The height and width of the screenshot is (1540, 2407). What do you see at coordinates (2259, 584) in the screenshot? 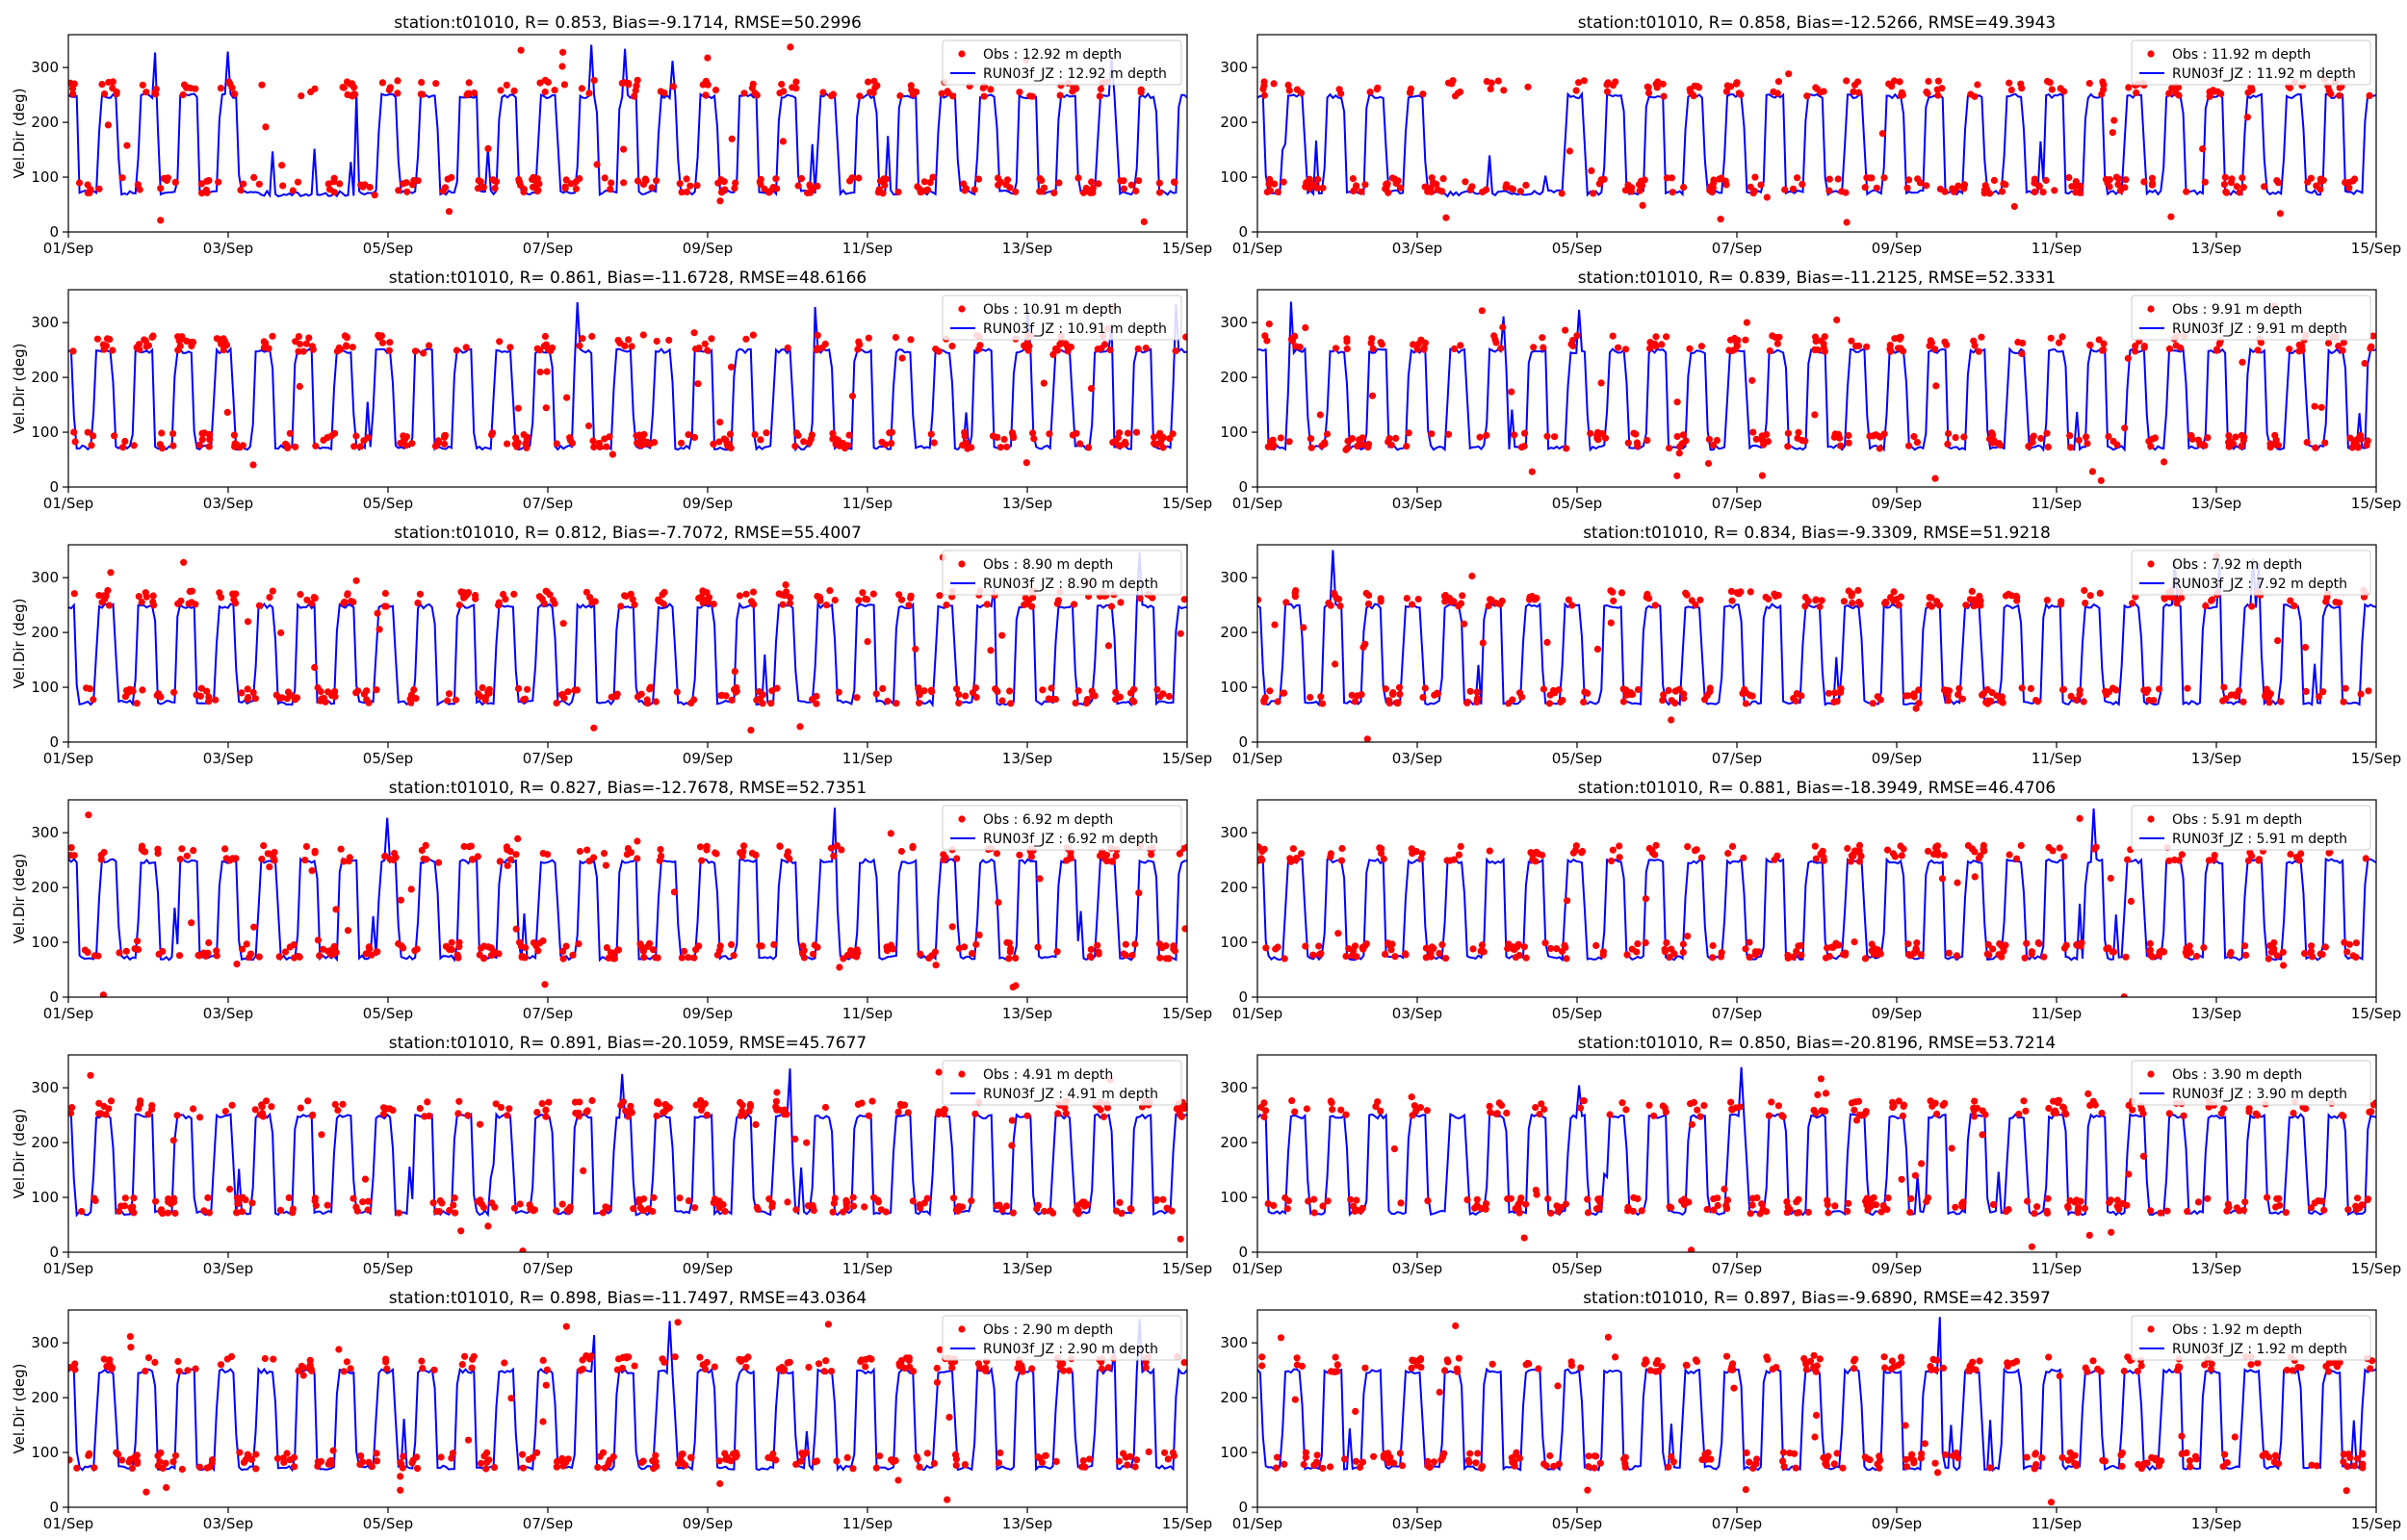
I see `legend-model-label: RUN03f_JZ : 7.92 m depth` at bounding box center [2259, 584].